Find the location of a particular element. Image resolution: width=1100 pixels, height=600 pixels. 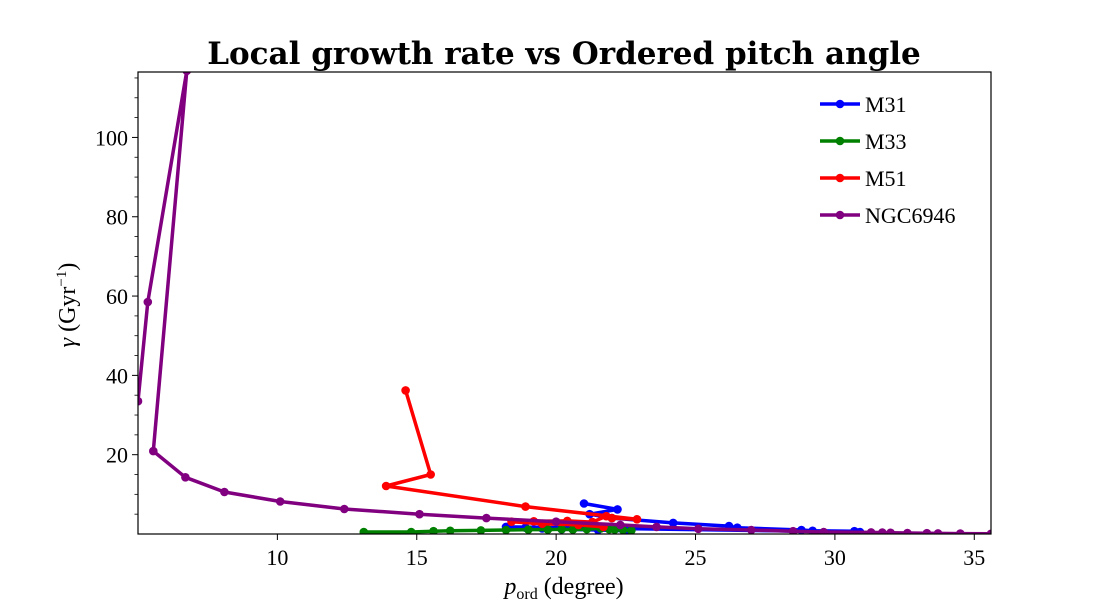

y-axis-label-superscript: −1 is located at coordinates (62, 279).